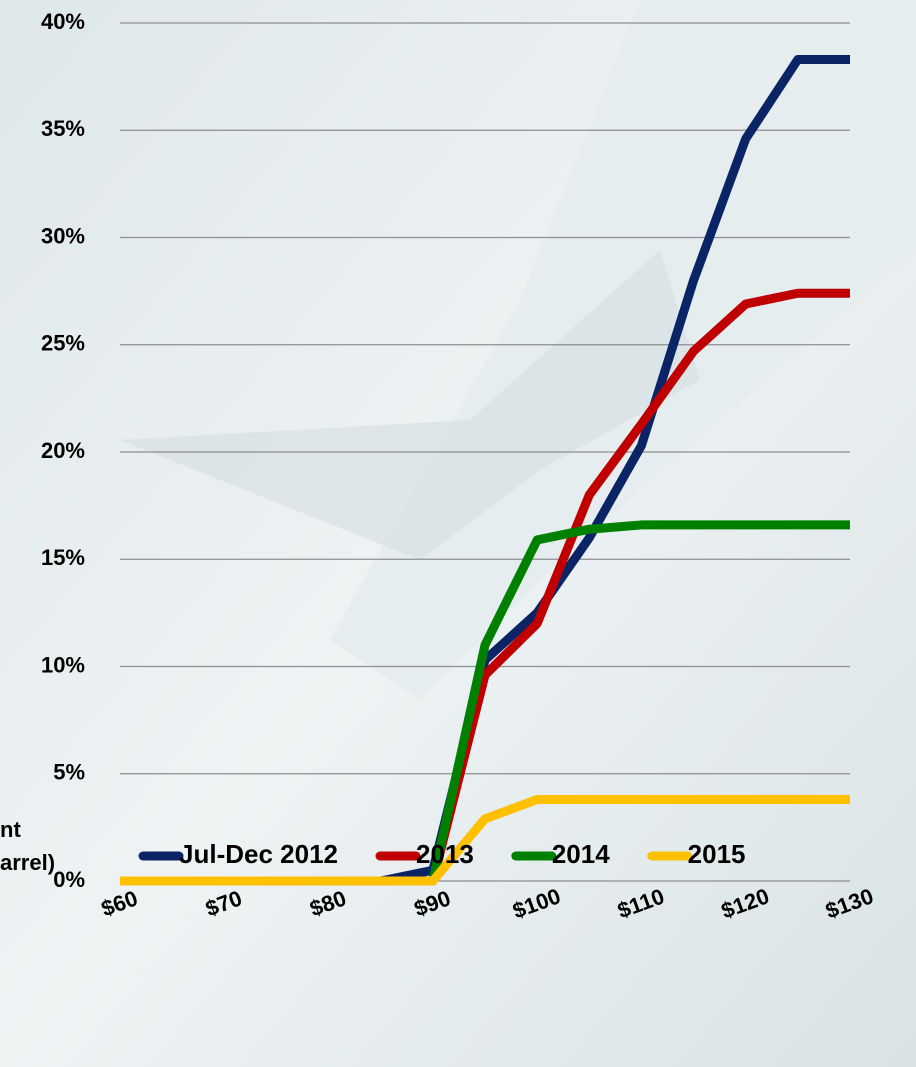  Describe the element at coordinates (63, 450) in the screenshot. I see `y-tick-label: 20%` at that location.